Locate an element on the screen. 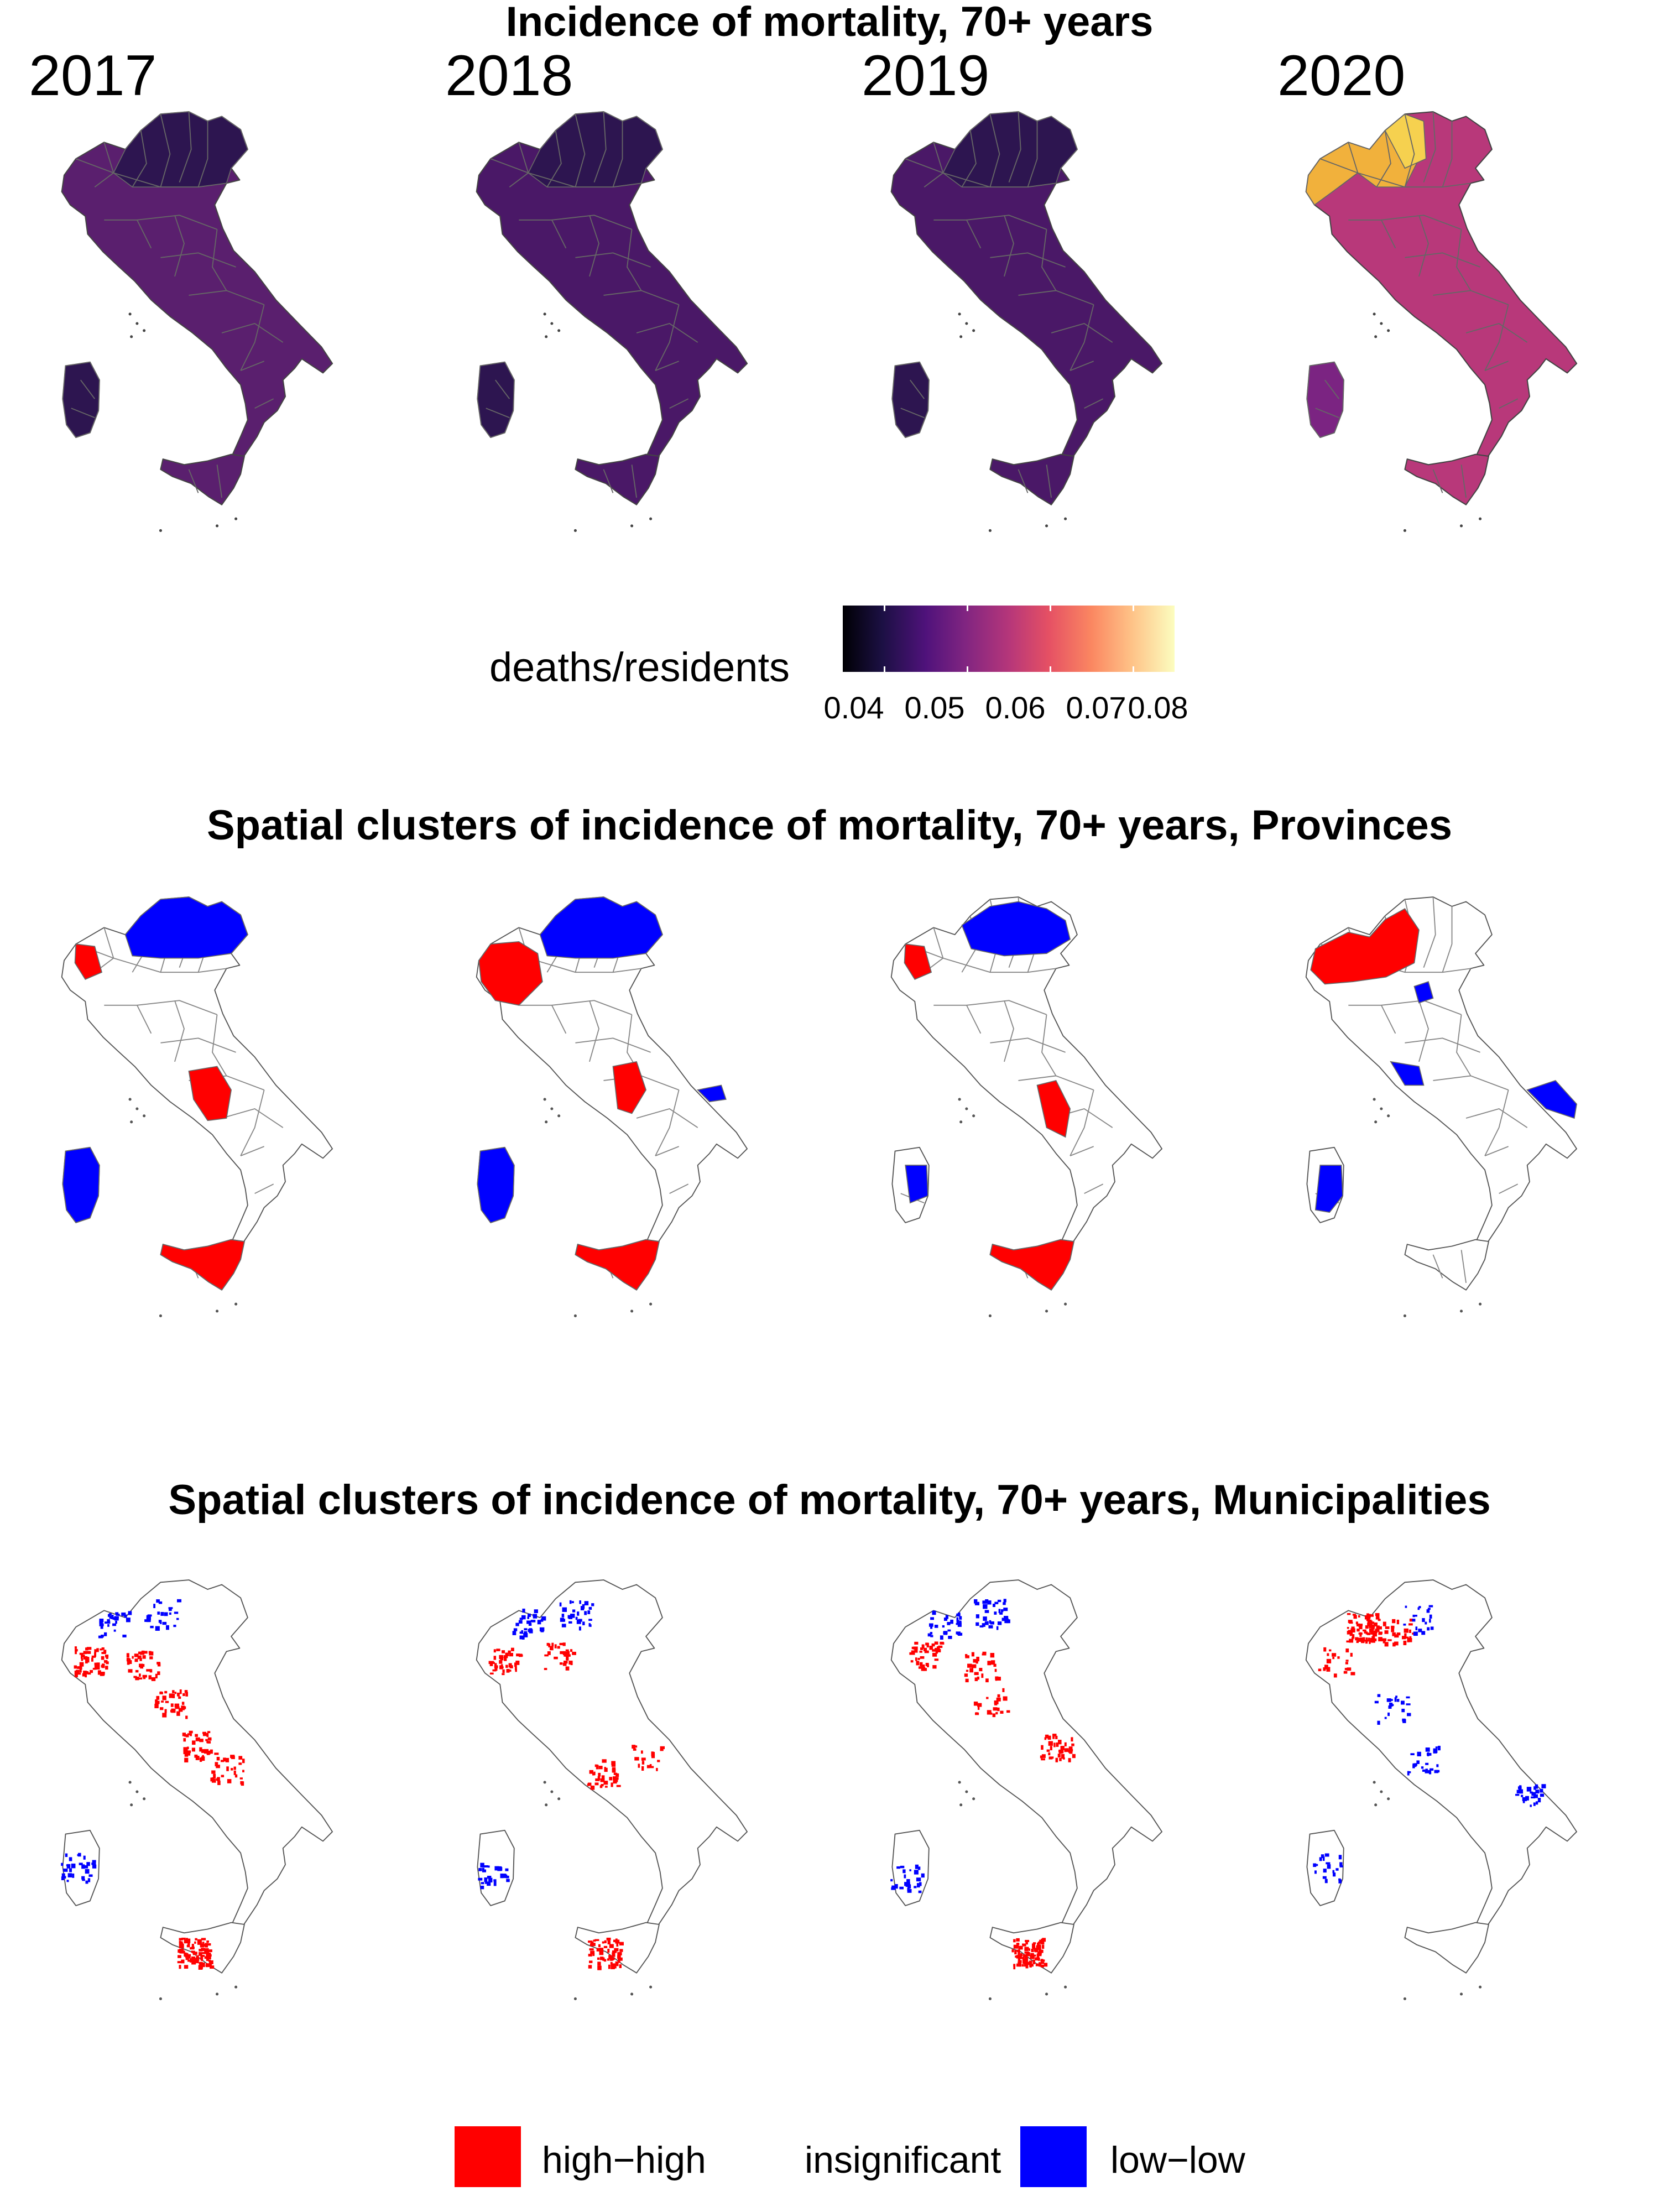  legend-label-low-low: low−low is located at coordinates (1177, 2160).